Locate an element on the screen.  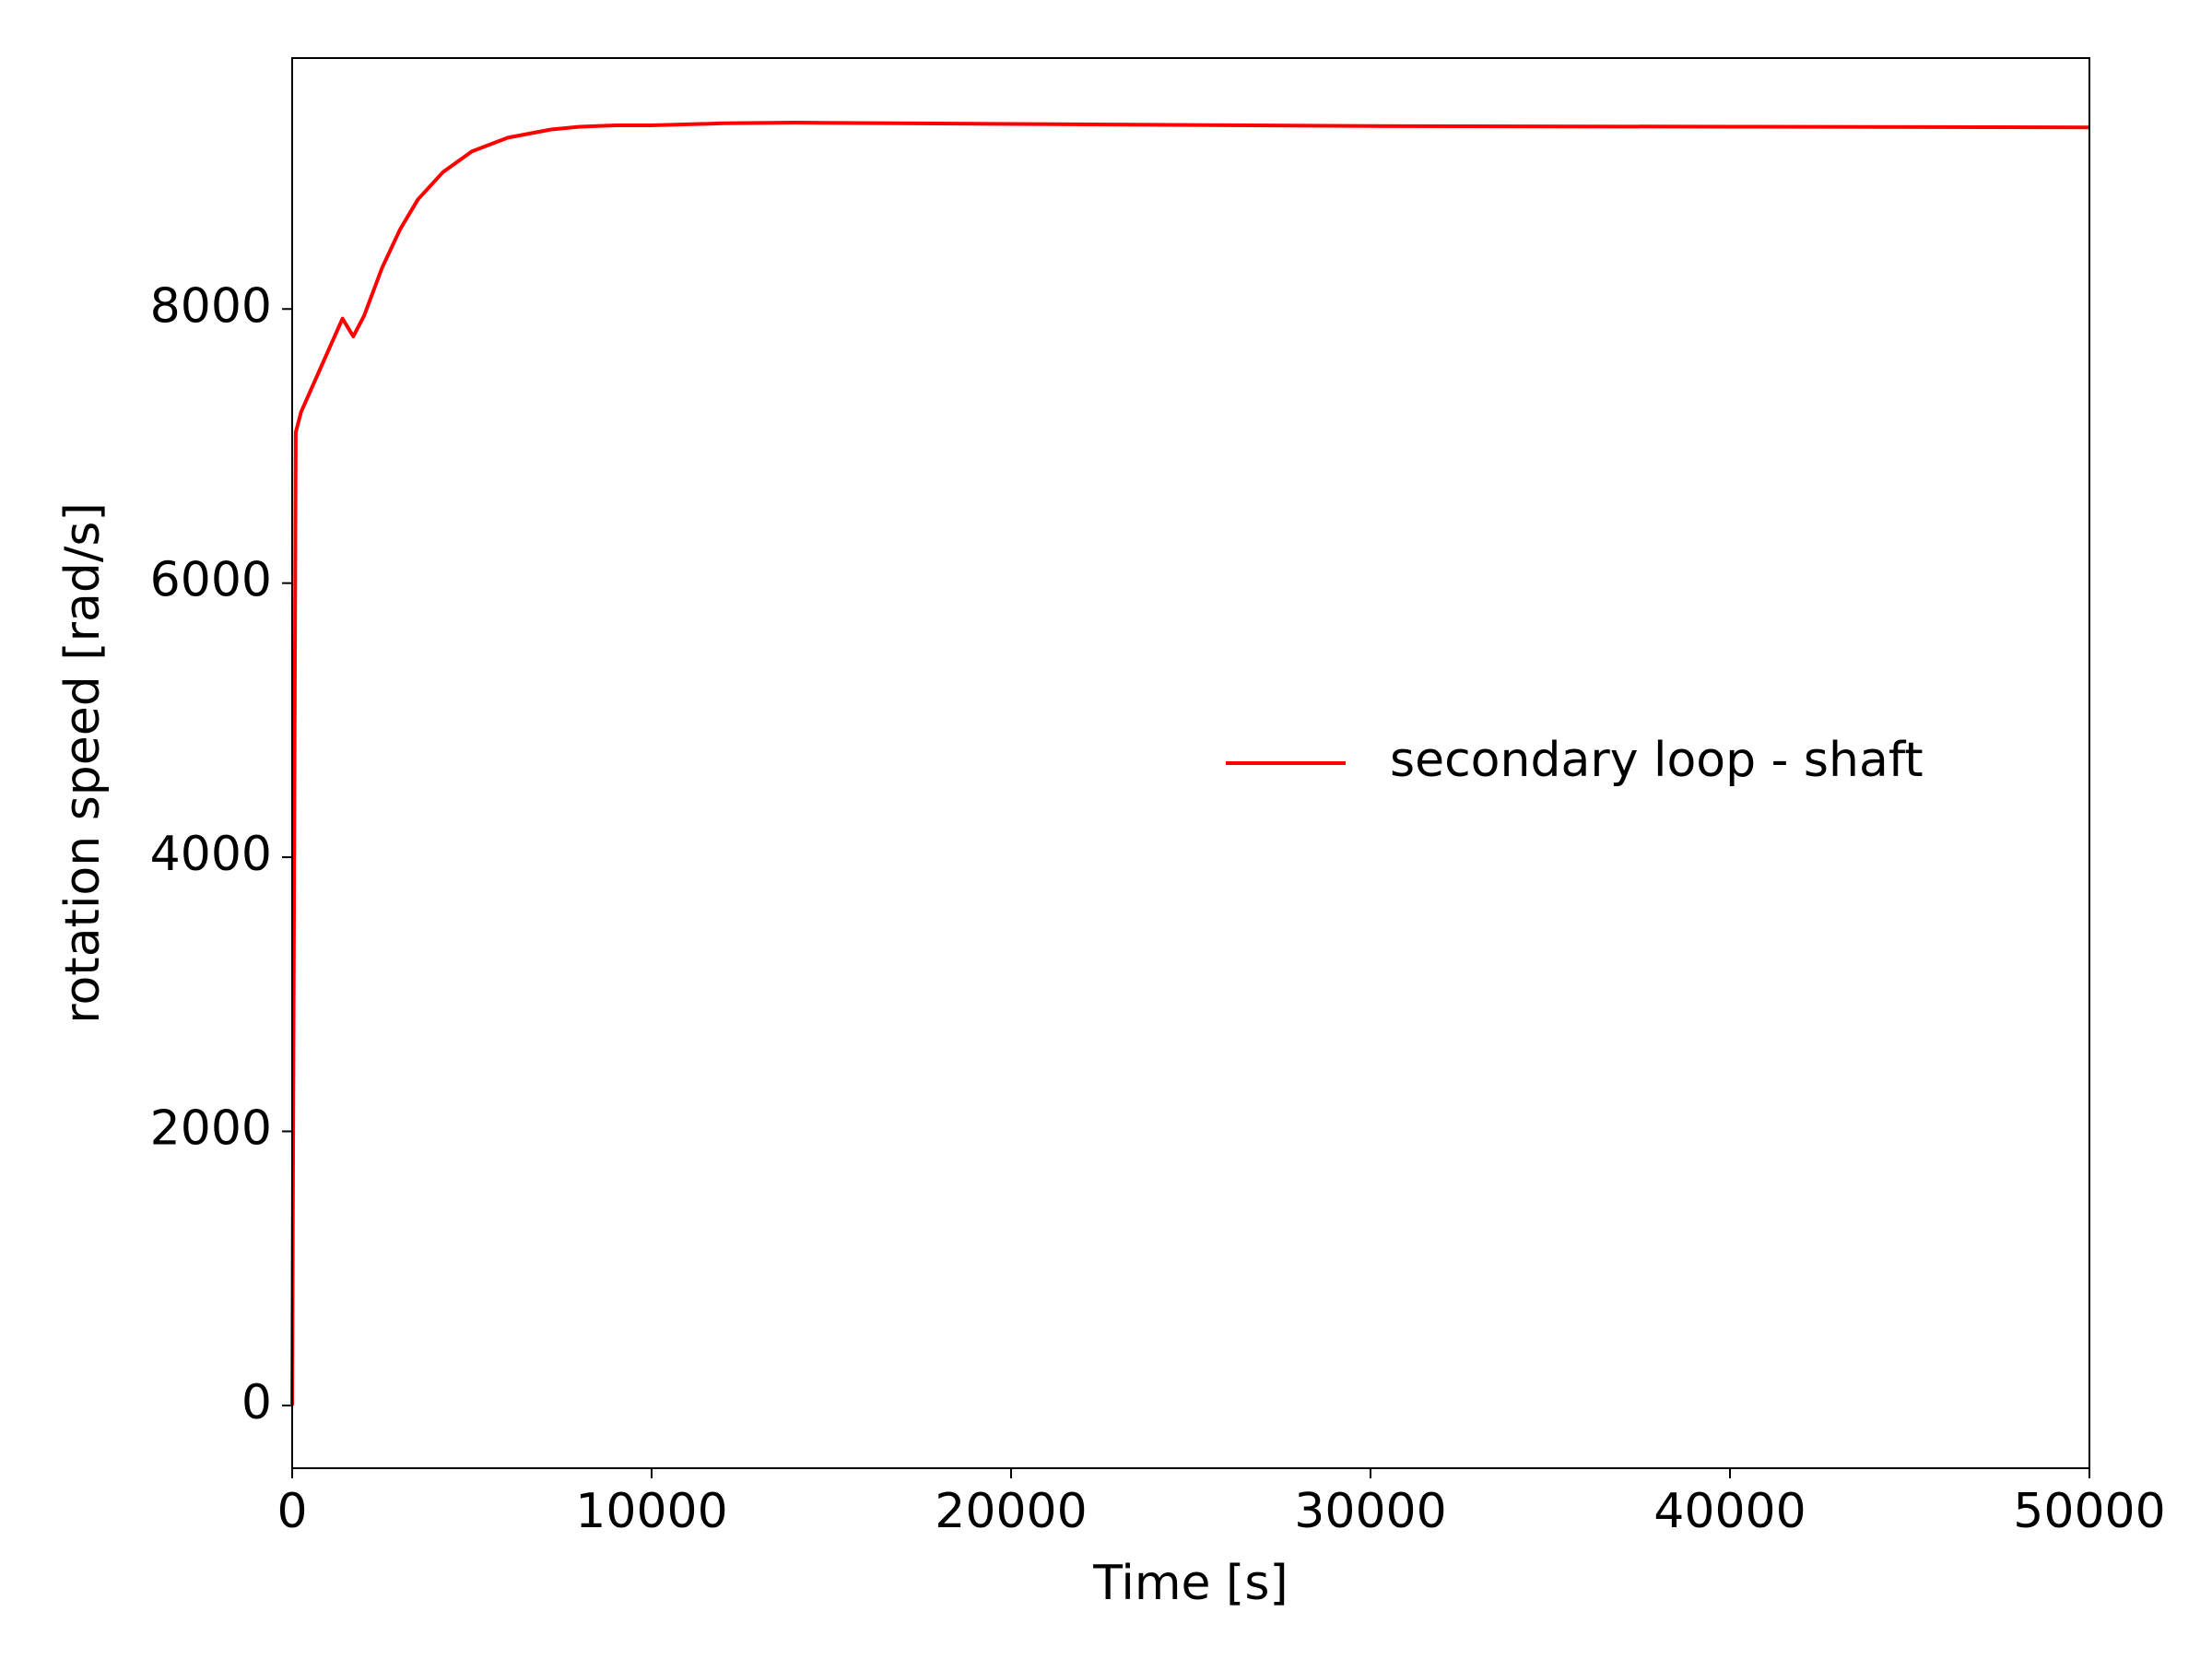
y-axis-label: rotation speed [rad/s] is located at coordinates (83, 763).